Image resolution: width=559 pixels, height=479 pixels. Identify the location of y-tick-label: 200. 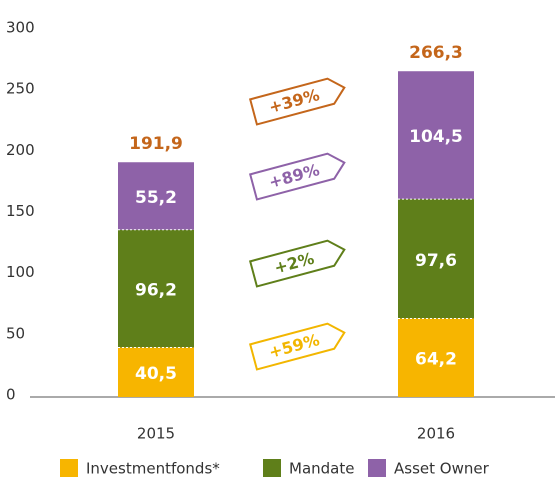
(20, 150).